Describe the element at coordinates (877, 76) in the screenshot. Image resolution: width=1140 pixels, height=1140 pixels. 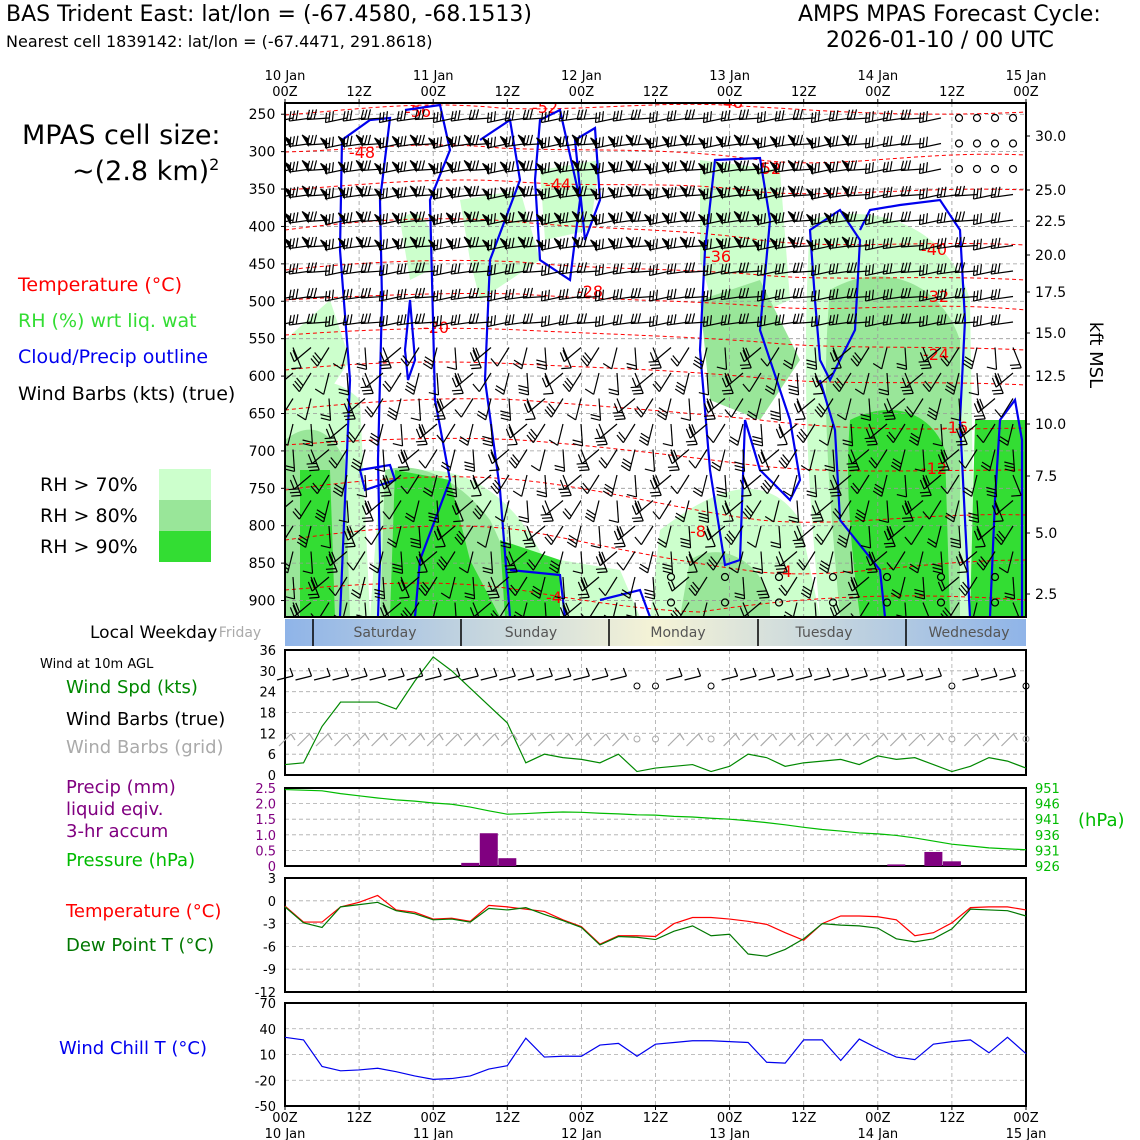
I see `top-date-label: 14 Jan` at that location.